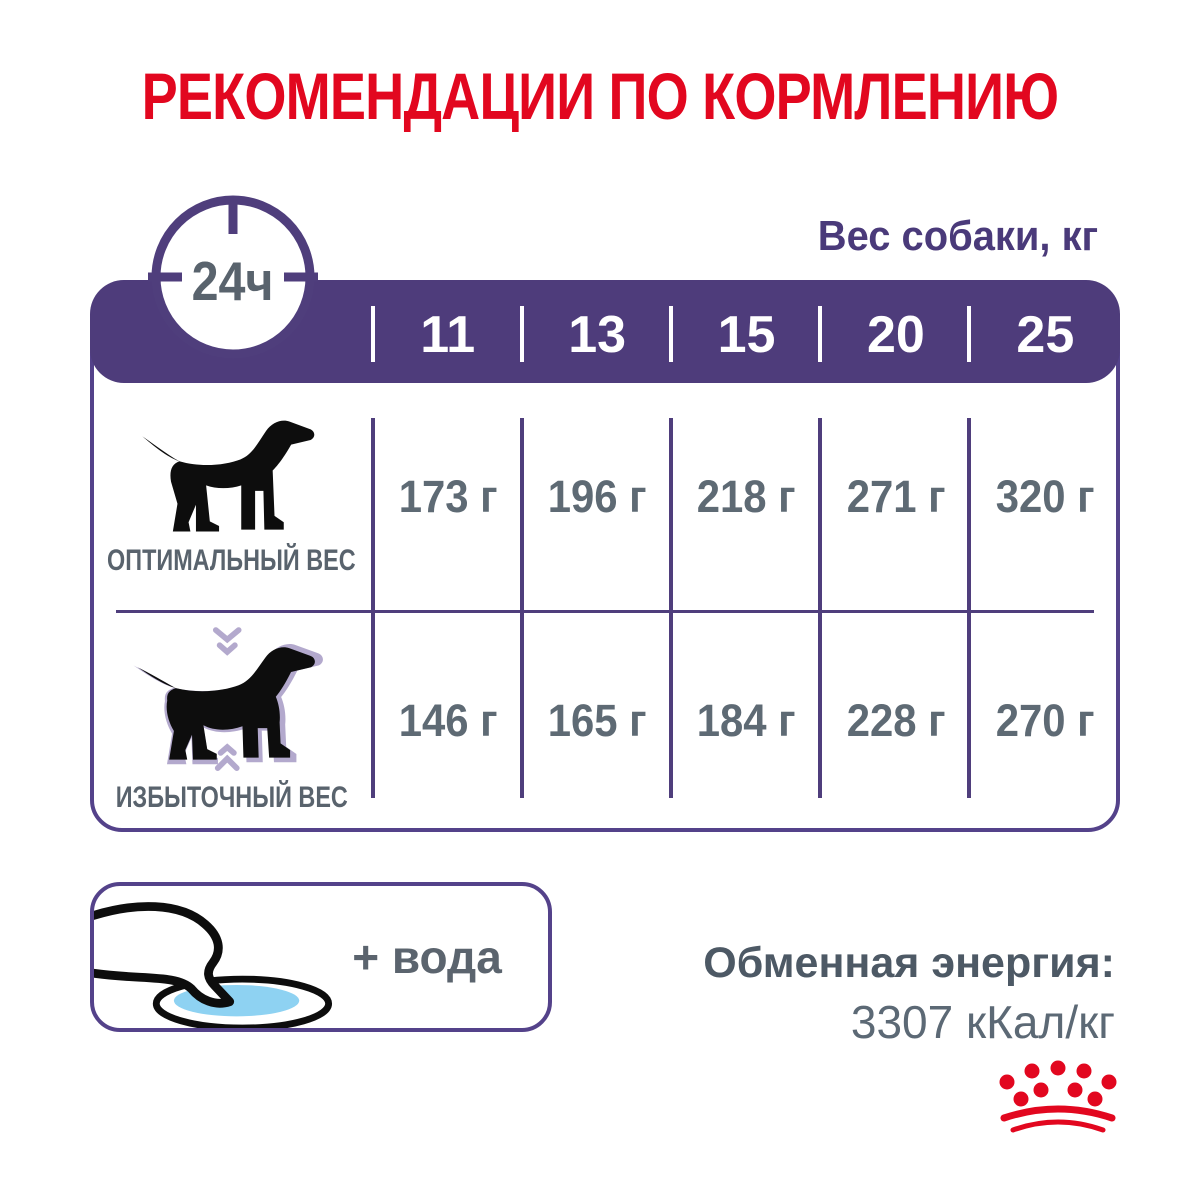  I want to click on cell-overweight-20kg: 228 г, so click(896, 720).